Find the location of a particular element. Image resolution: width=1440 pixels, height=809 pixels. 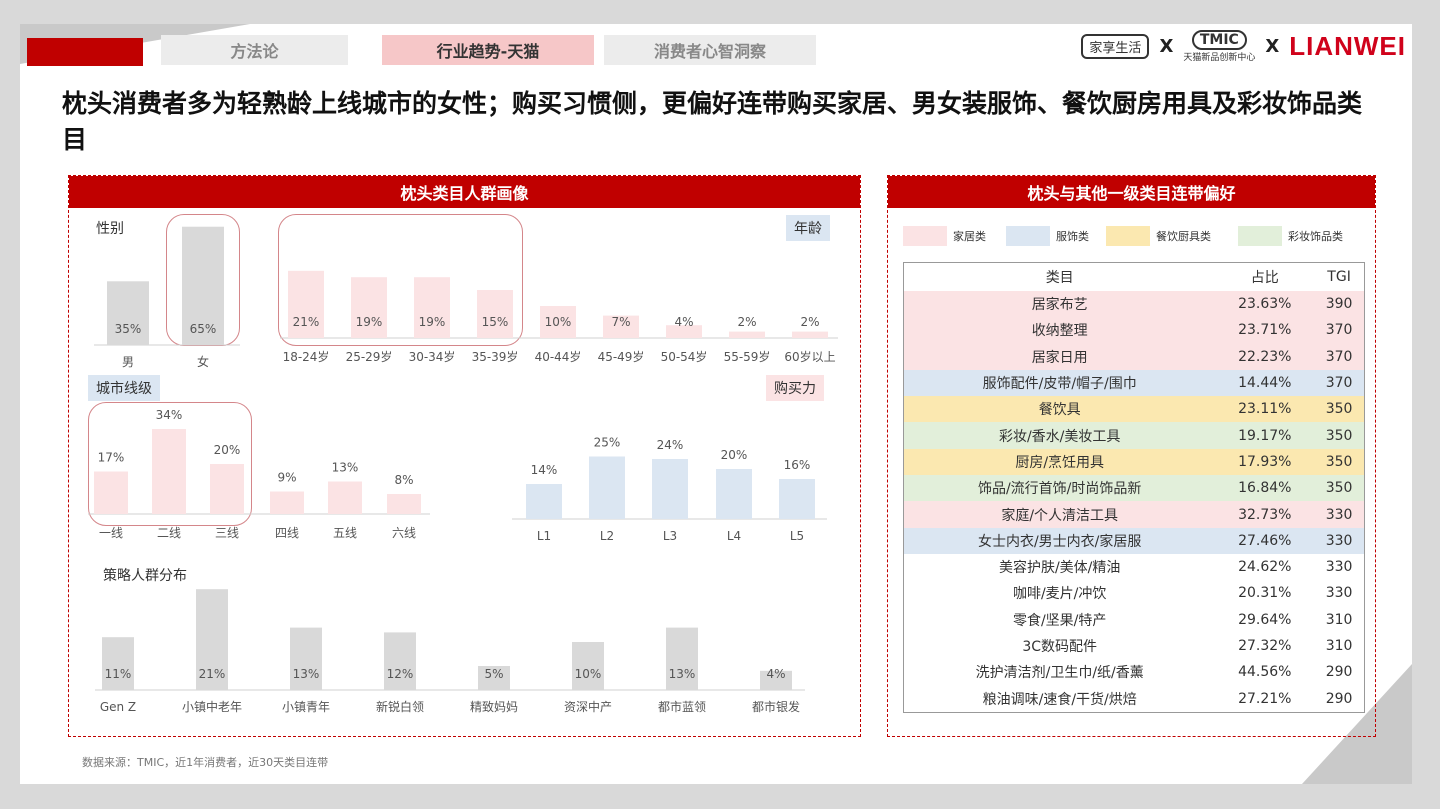

tab-consumer-insight: 消费者心智洞察 is located at coordinates (710, 50).